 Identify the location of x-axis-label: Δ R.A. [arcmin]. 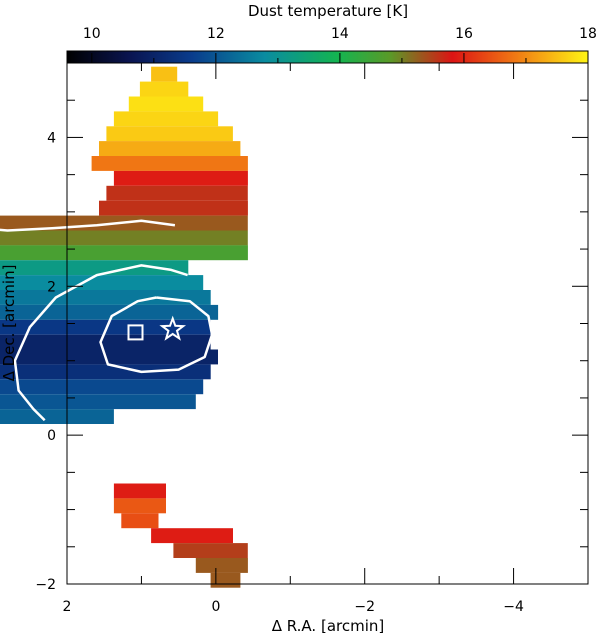
(328, 626).